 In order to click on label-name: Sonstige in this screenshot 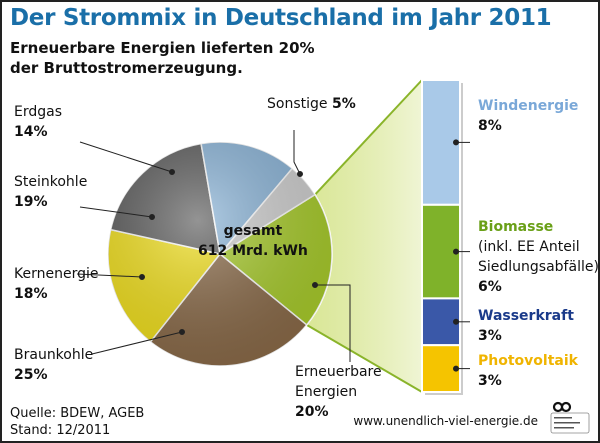, I will do `click(297, 104)`.